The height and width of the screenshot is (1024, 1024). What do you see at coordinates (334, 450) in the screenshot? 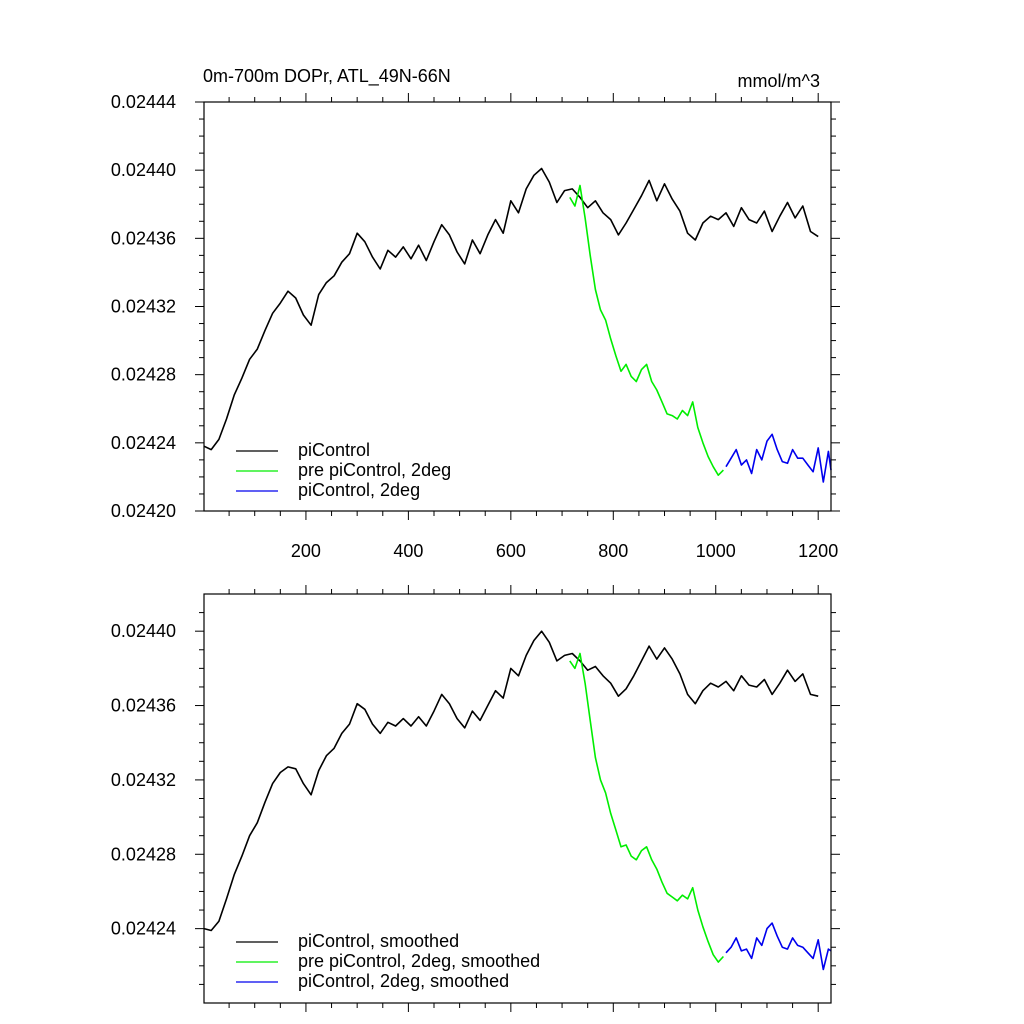
I see `legend-label-picontrol: piControl` at bounding box center [334, 450].